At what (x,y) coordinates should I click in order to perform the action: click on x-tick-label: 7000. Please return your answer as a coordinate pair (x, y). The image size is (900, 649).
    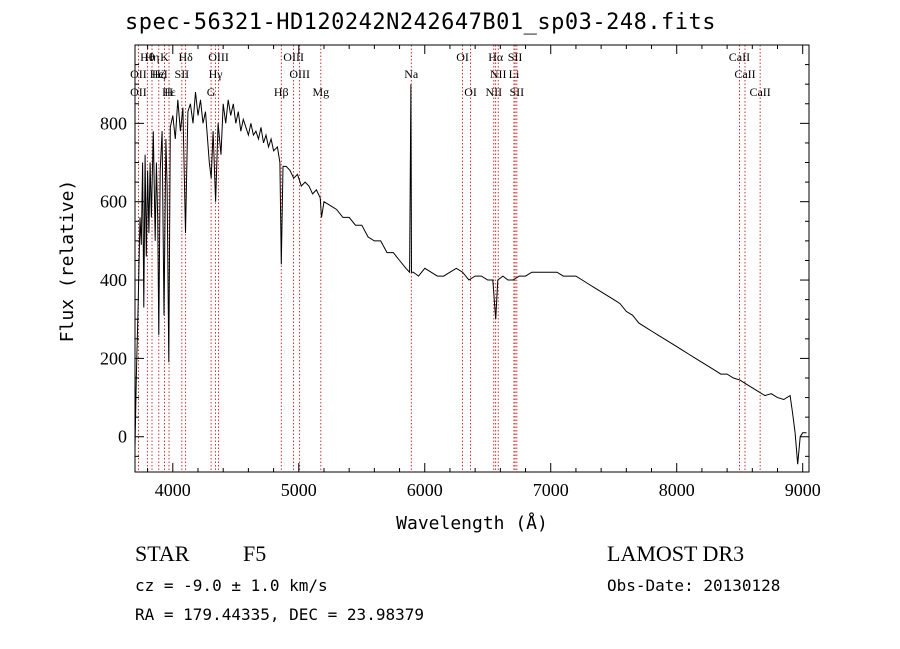
    Looking at the image, I should click on (551, 490).